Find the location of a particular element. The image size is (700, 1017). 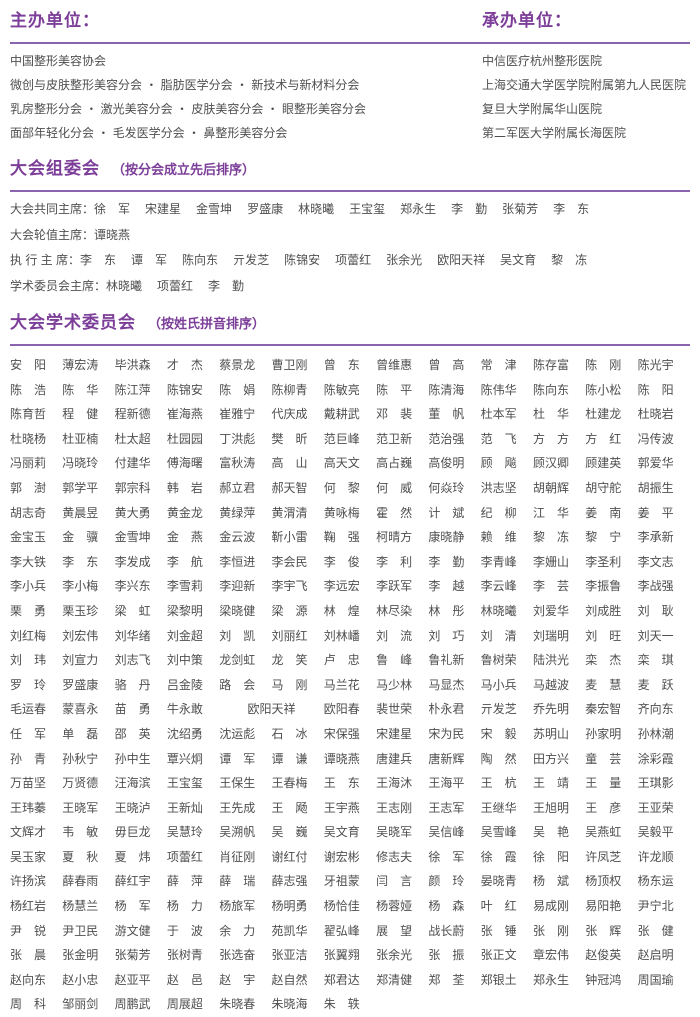

divider-committee is located at coordinates (350, 191).